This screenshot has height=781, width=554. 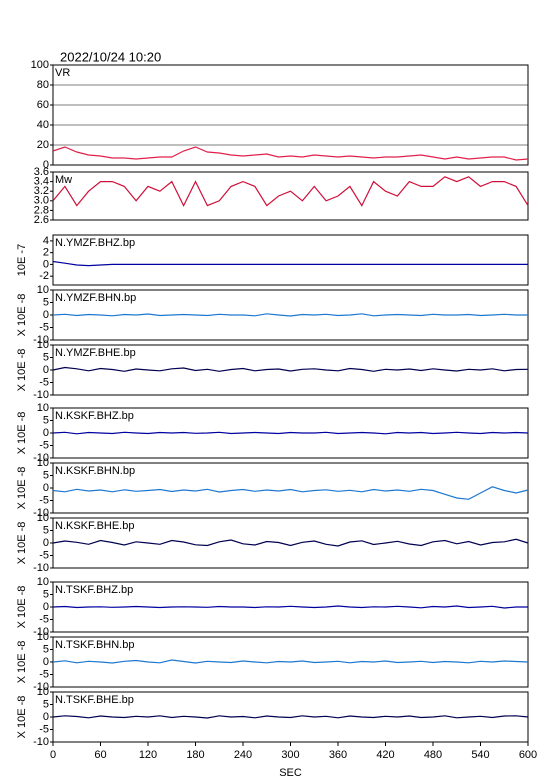 What do you see at coordinates (148, 755) in the screenshot?
I see `x-tick-label: 120` at bounding box center [148, 755].